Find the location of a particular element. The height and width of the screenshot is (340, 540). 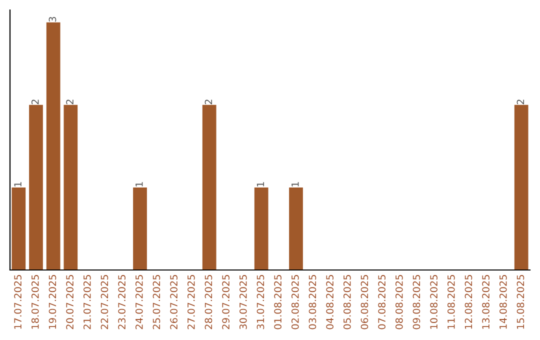

x-tick-label: 20.07.2025 is located at coordinates (70, 302).